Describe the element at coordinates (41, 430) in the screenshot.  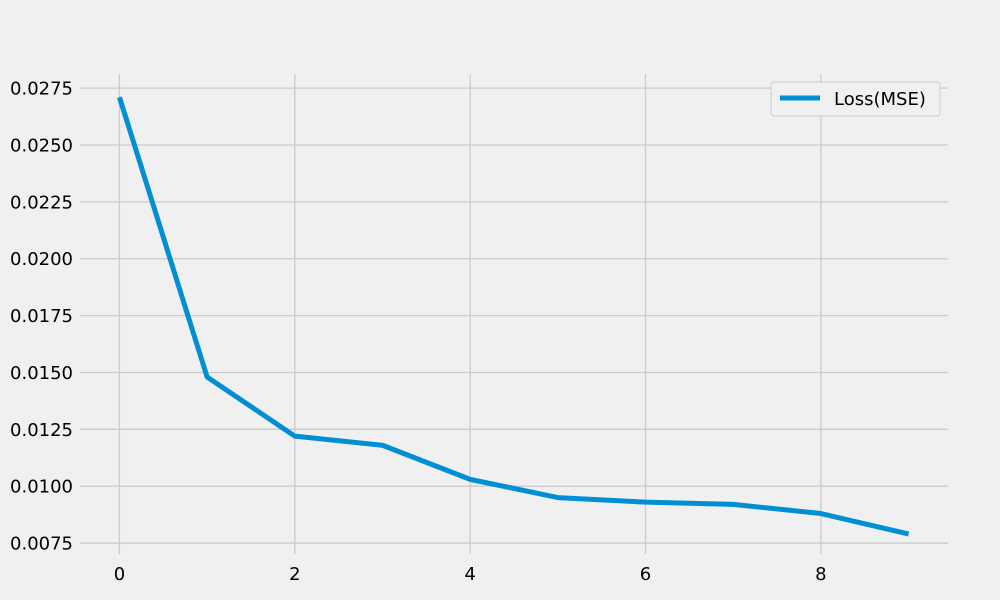
I see `y-tick-label: 0.0125` at that location.